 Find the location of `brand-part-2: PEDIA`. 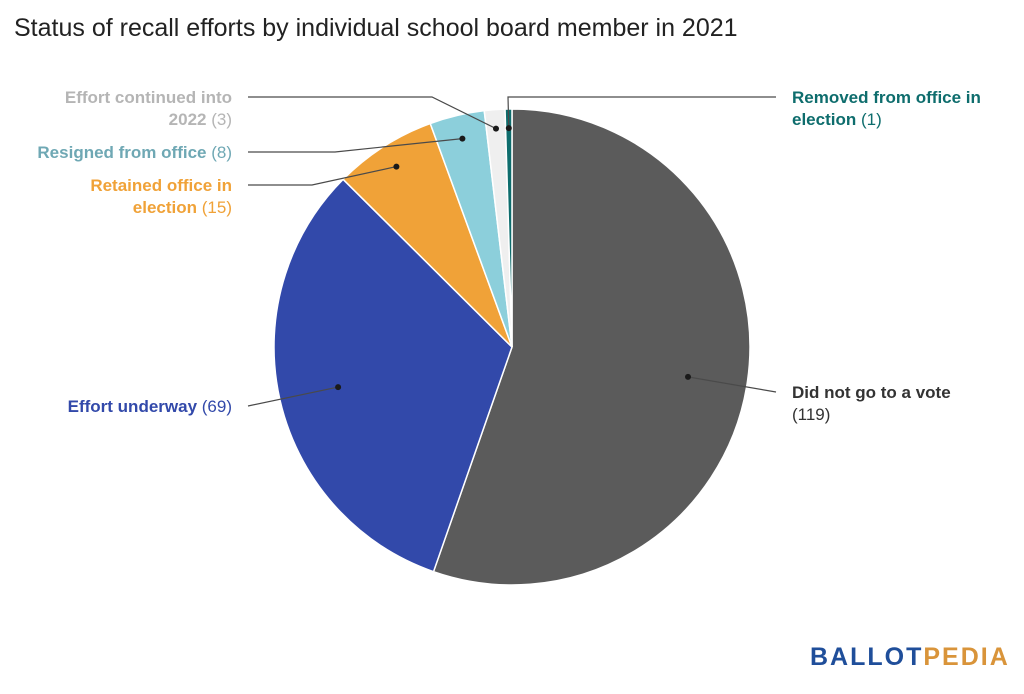

brand-part-2: PEDIA is located at coordinates (966, 657).